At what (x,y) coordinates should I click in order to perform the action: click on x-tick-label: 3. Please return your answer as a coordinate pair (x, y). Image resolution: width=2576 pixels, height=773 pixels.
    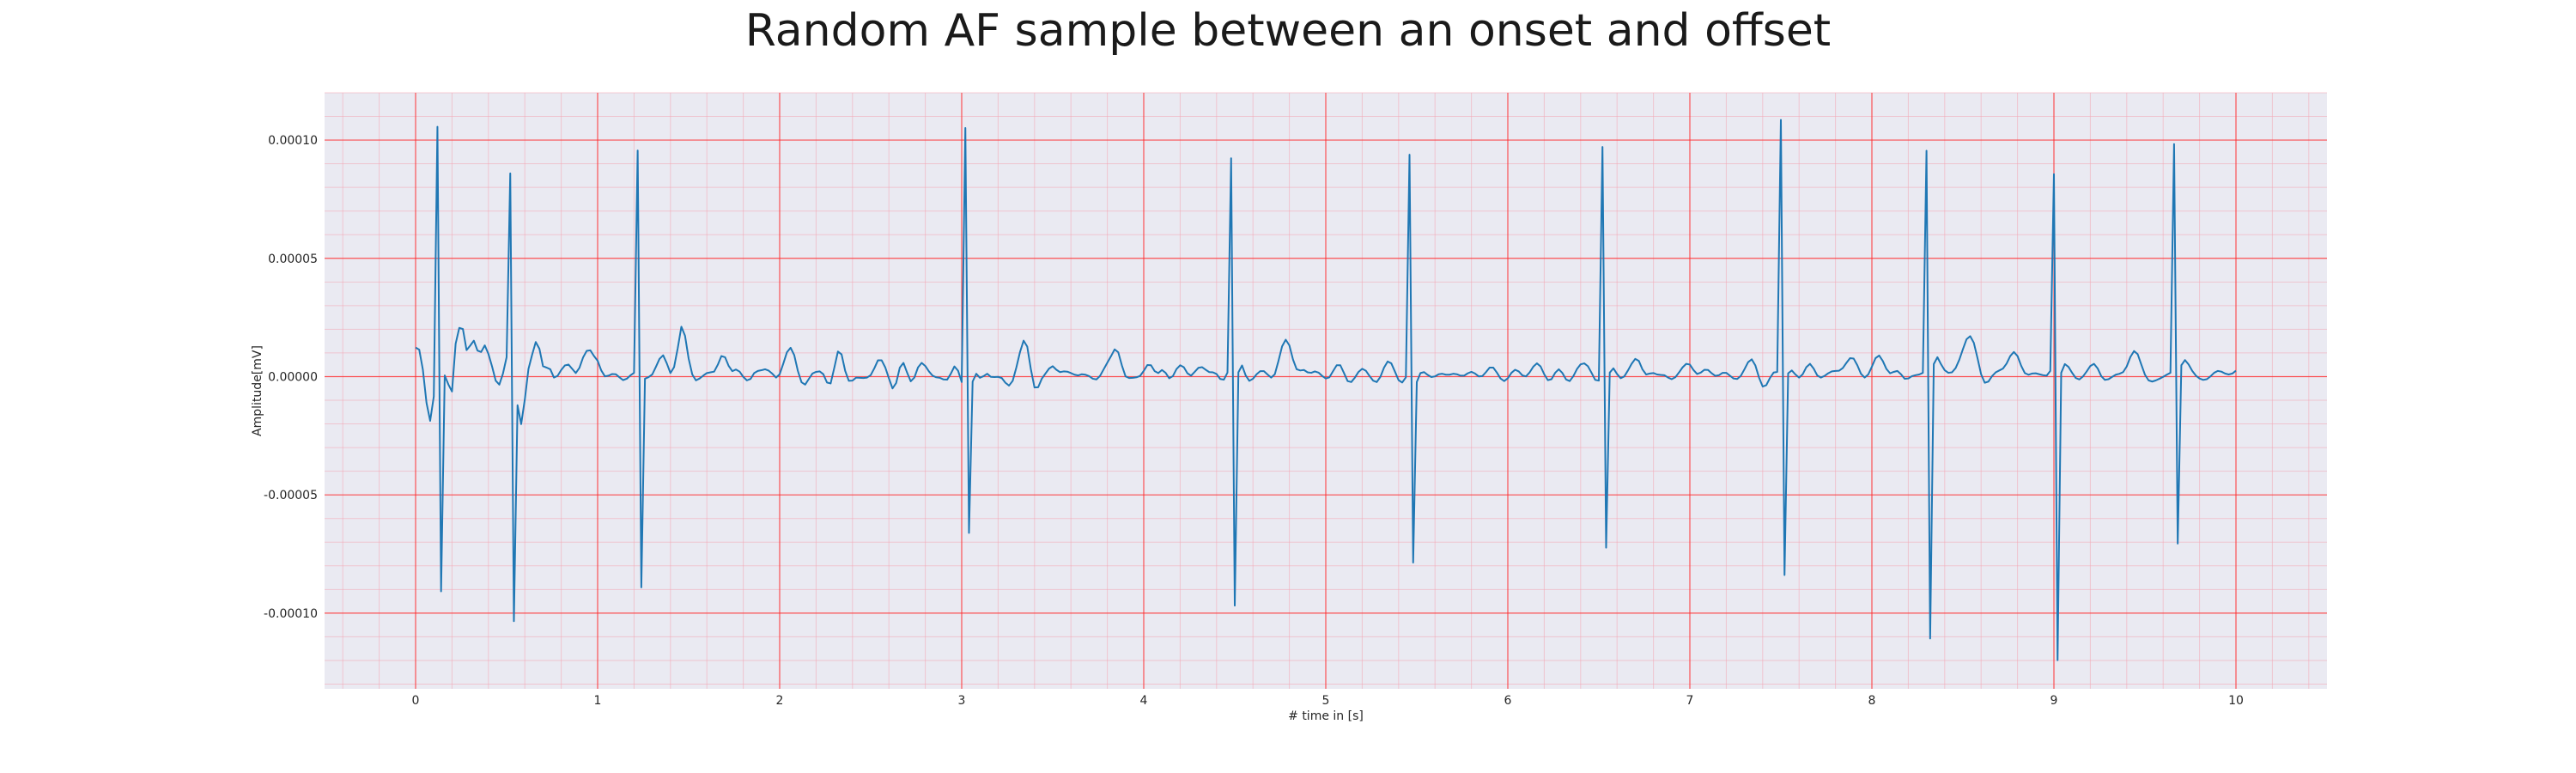
    Looking at the image, I should click on (962, 701).